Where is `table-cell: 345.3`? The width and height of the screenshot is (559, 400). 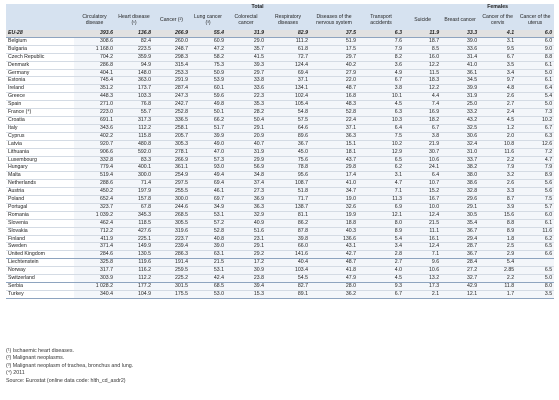
table-cell: 345.3 is located at coordinates (134, 215).